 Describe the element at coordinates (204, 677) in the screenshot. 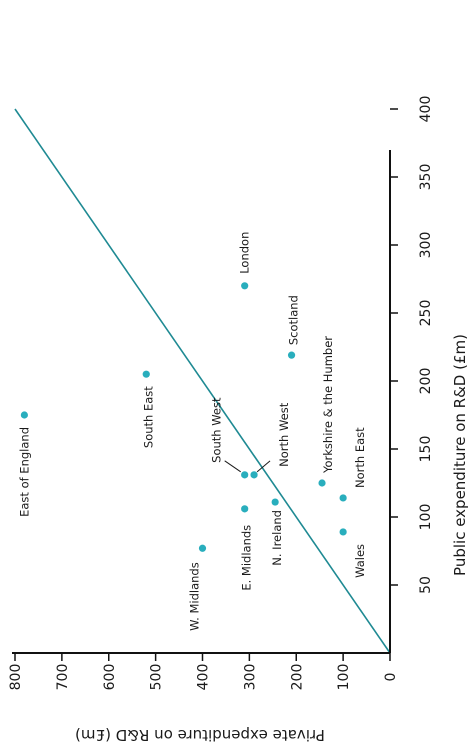

I see `y-tick-label: 400` at that location.